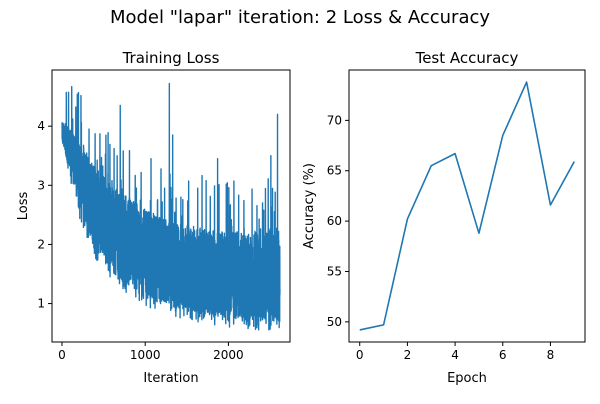 The image size is (600, 404). Describe the element at coordinates (309, 206) in the screenshot. I see `test-accuracy-ylabel: Accuracy (%)` at that location.